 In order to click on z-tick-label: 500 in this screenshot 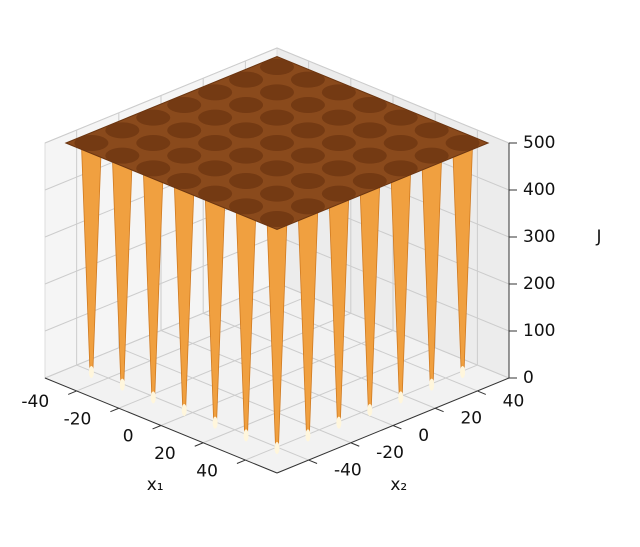, I will do `click(539, 143)`.